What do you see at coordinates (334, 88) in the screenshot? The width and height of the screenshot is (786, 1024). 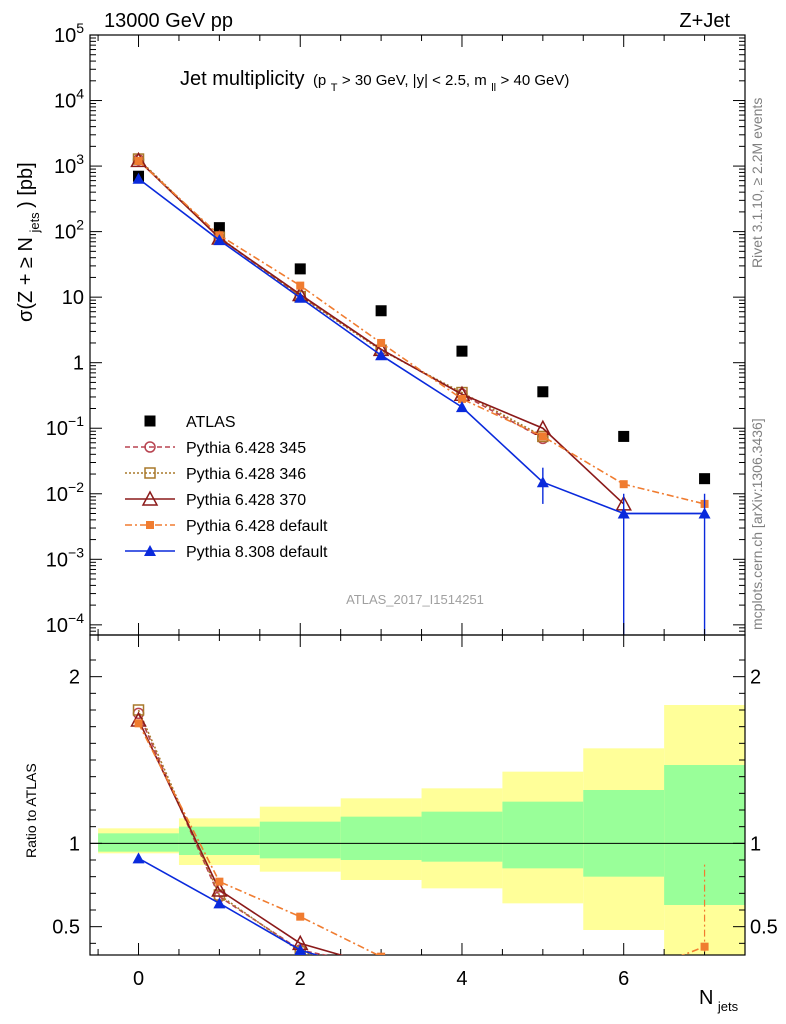 I see `title-cuts-sub: T` at bounding box center [334, 88].